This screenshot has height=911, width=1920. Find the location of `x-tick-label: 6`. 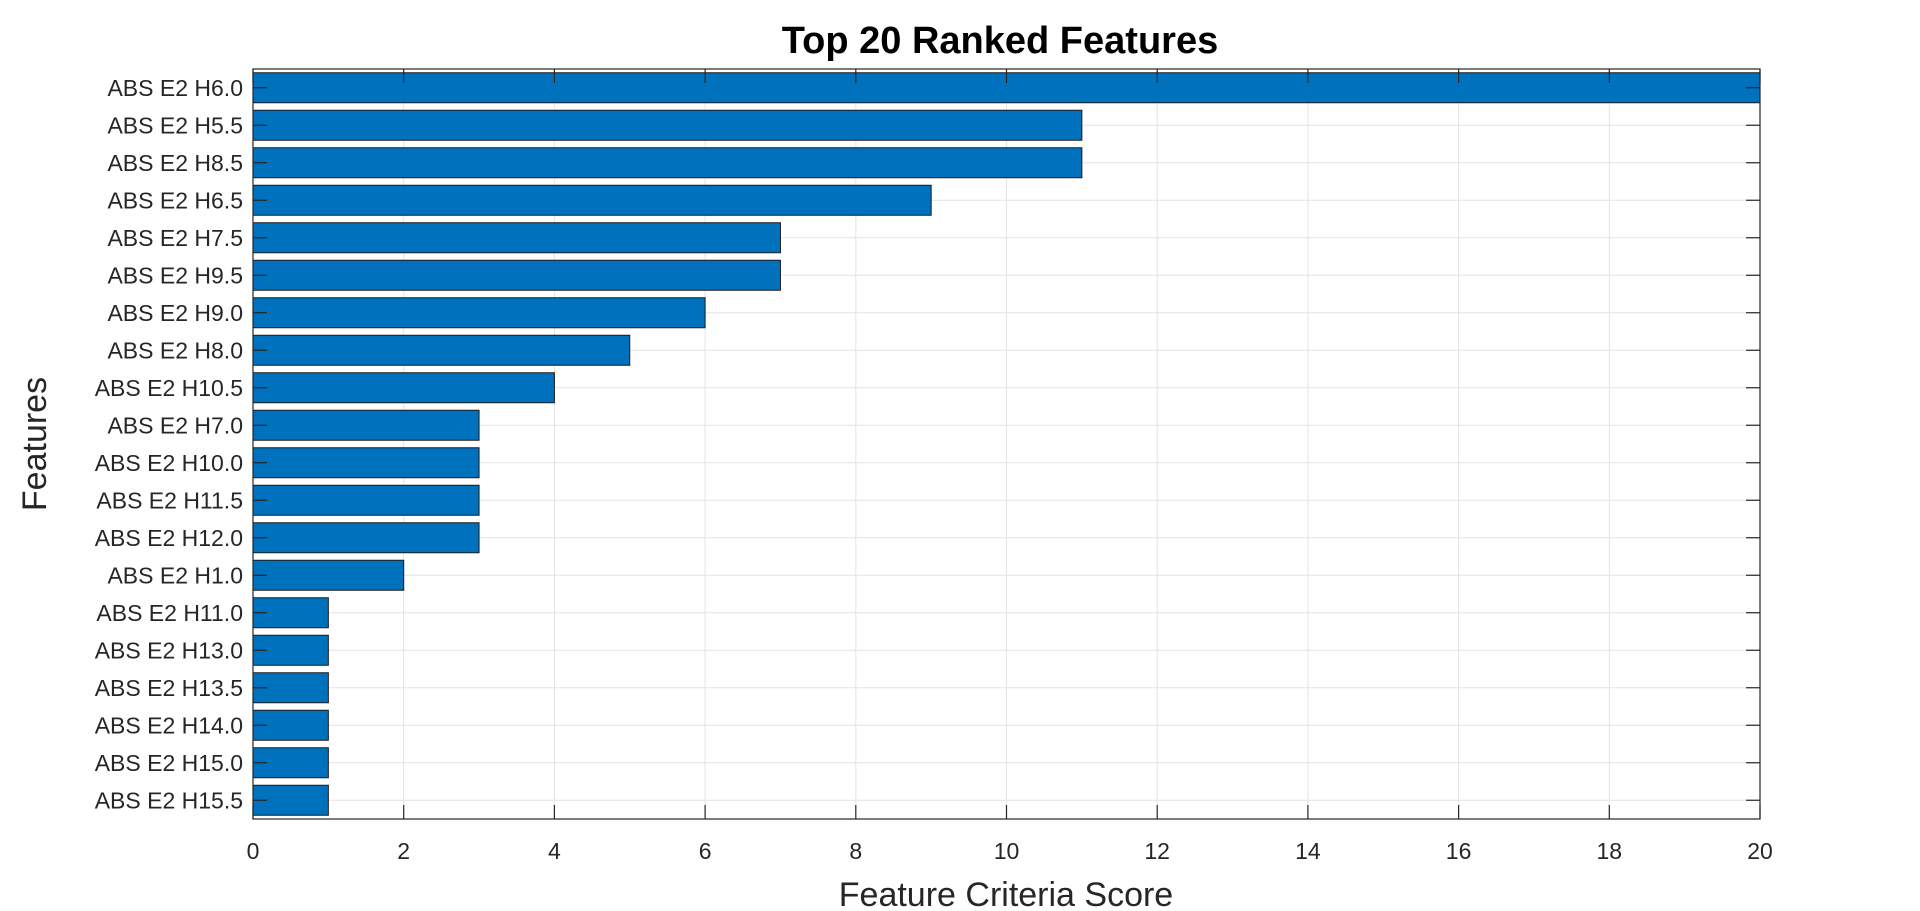

x-tick-label: 6 is located at coordinates (705, 851).